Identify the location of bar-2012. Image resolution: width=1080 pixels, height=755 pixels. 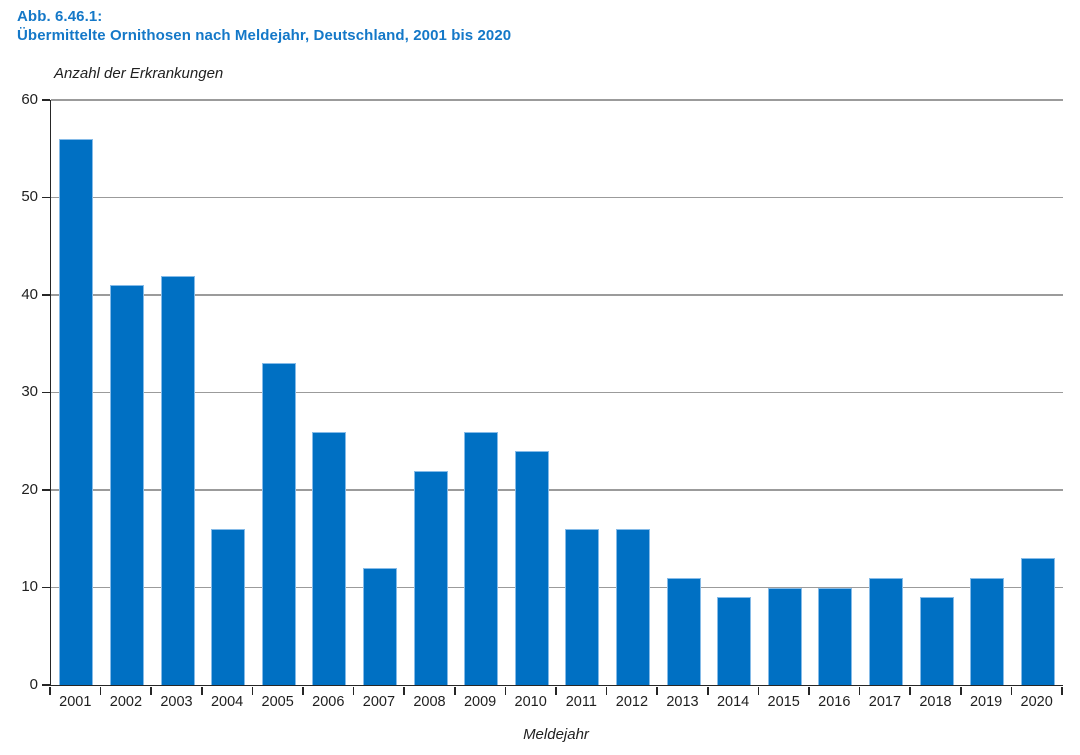
(632, 607).